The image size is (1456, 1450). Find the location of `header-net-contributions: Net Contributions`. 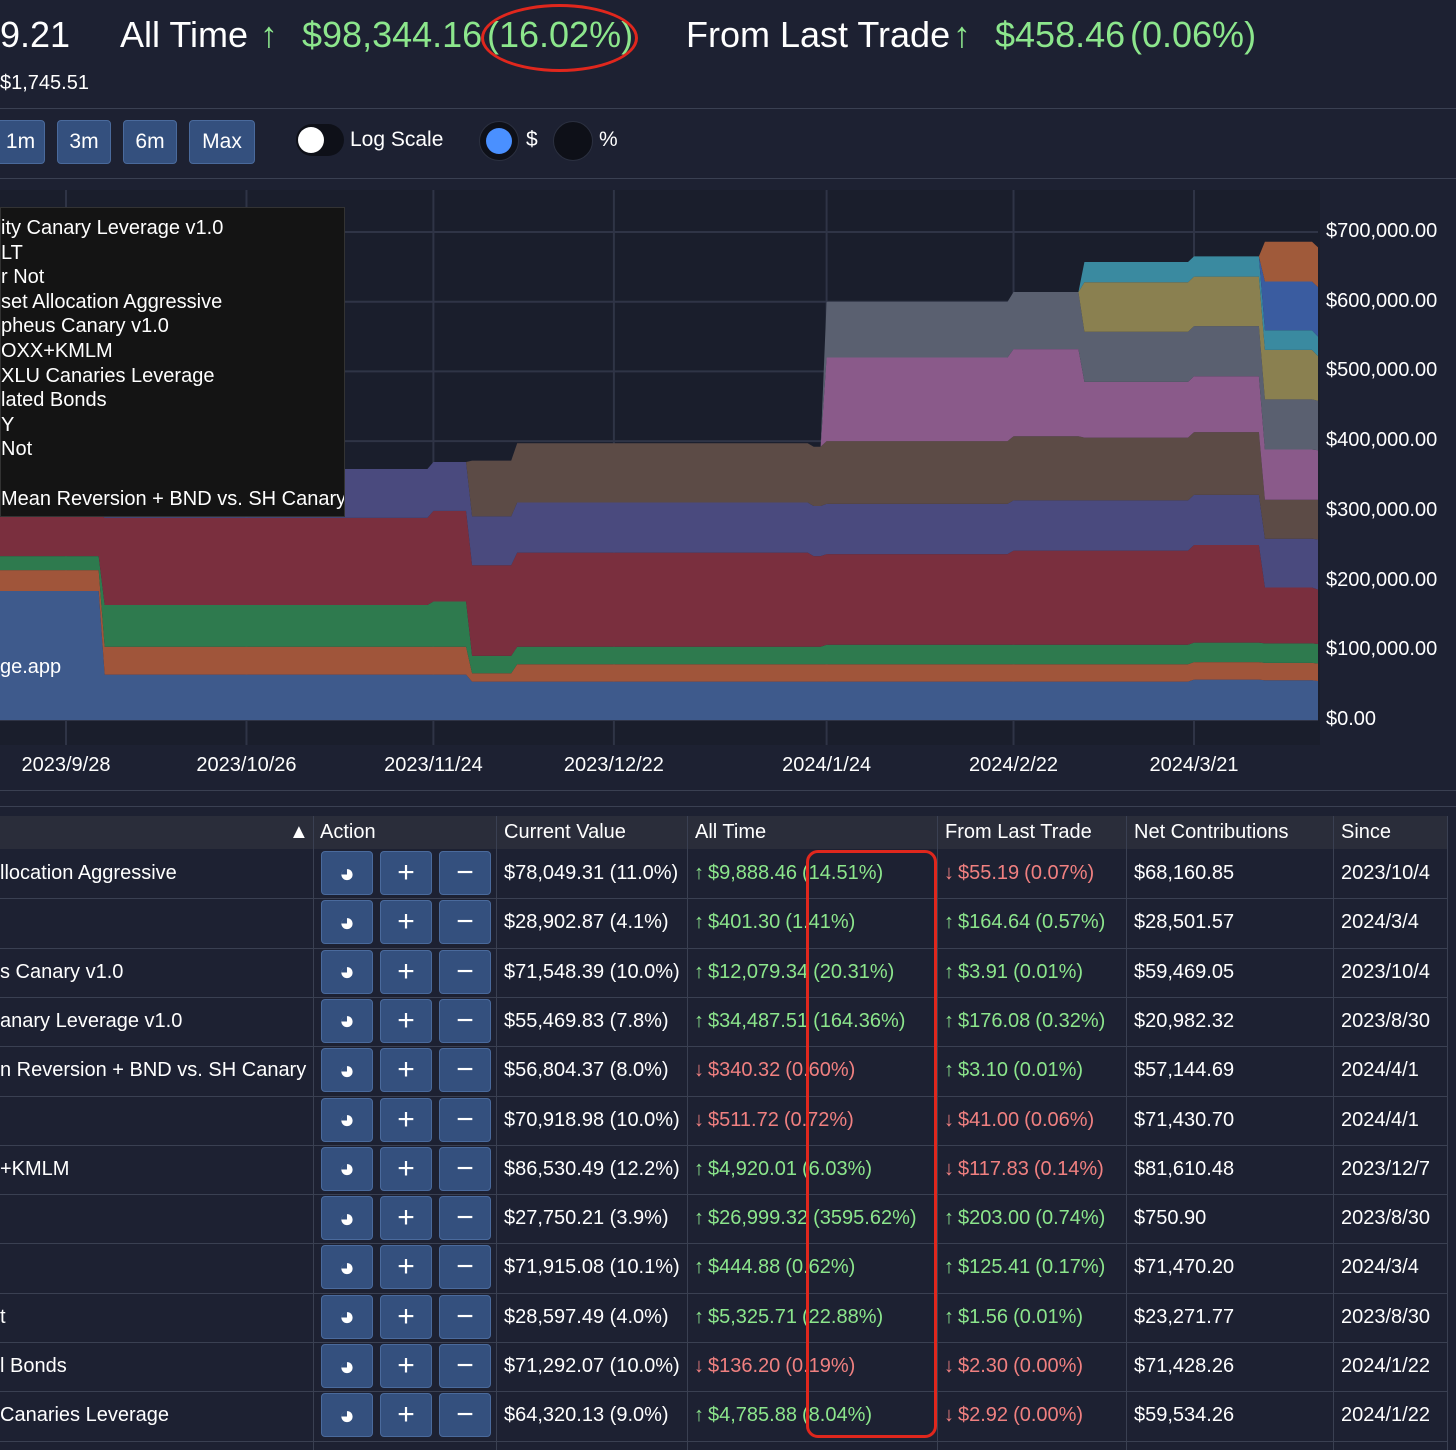

header-net-contributions: Net Contributions is located at coordinates (1211, 832).